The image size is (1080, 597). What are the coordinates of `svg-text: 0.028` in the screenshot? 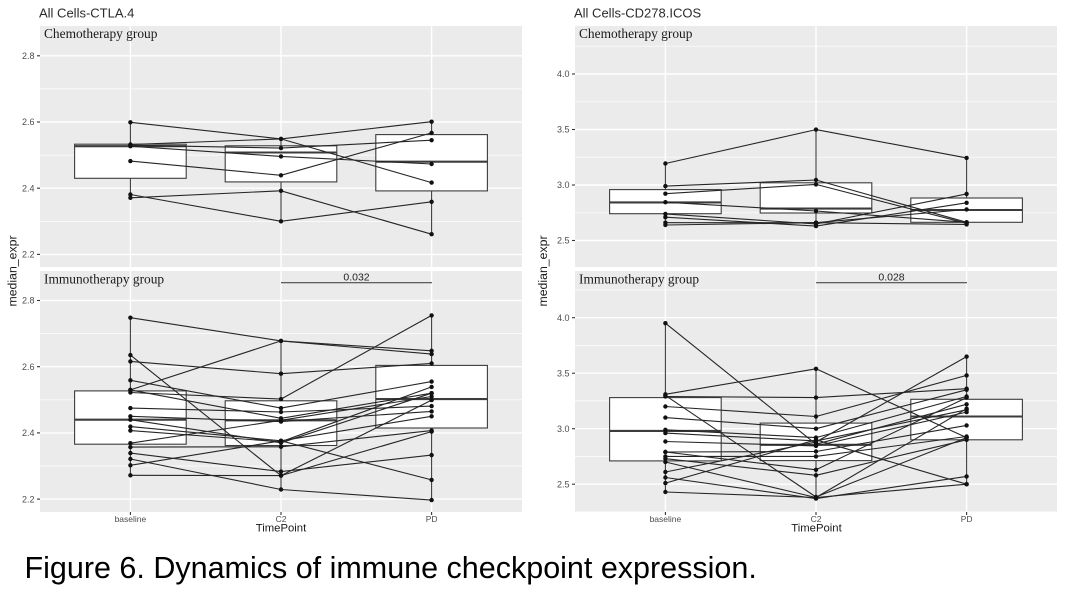 It's located at (891, 278).